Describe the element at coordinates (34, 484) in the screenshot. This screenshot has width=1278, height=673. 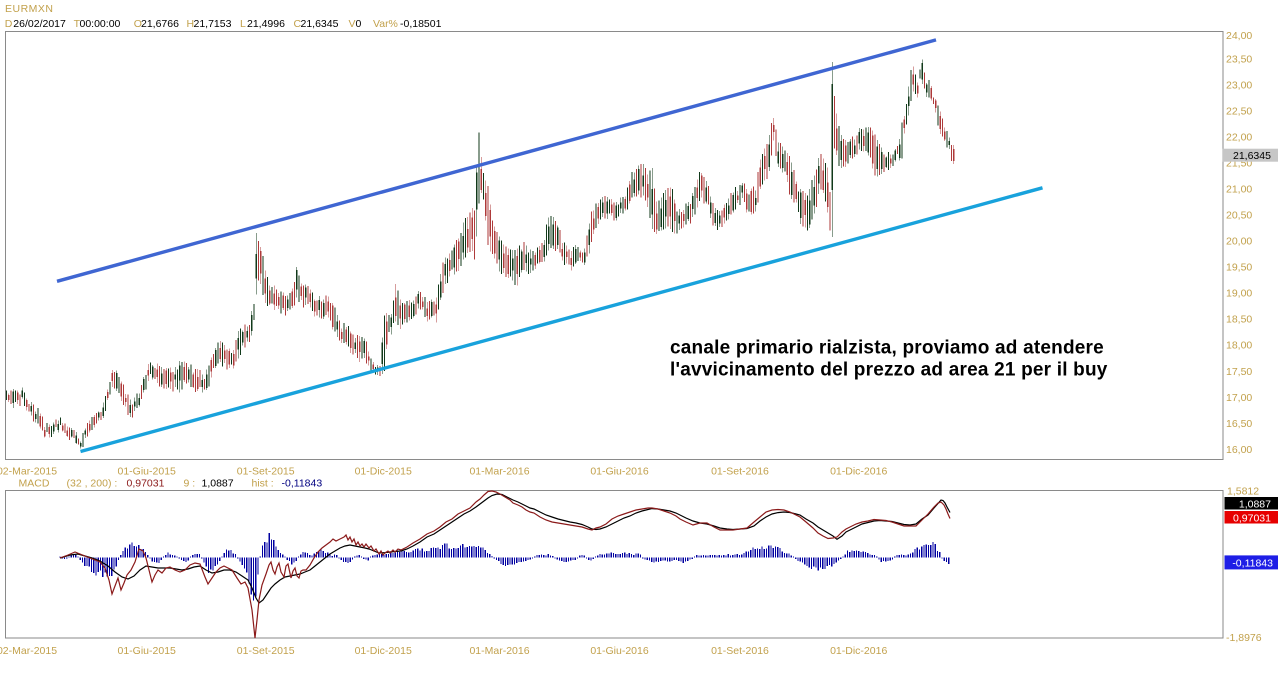
I see `svg-text: MACD` at that location.